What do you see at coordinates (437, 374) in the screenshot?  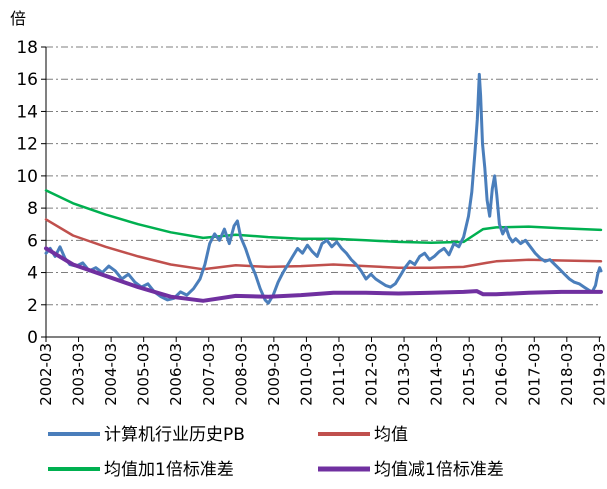 I see `x-tick-label-2014-03: 2014-03` at bounding box center [437, 374].